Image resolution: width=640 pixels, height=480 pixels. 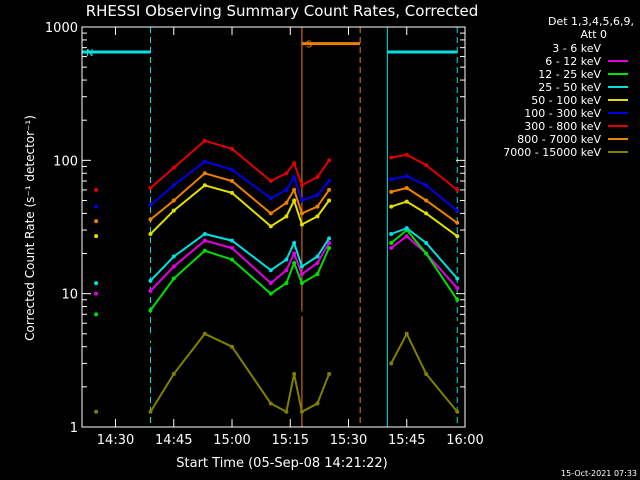 I want to click on legend-header-line-1: Det 1,3,4,5,6,9,, so click(x=591, y=21).